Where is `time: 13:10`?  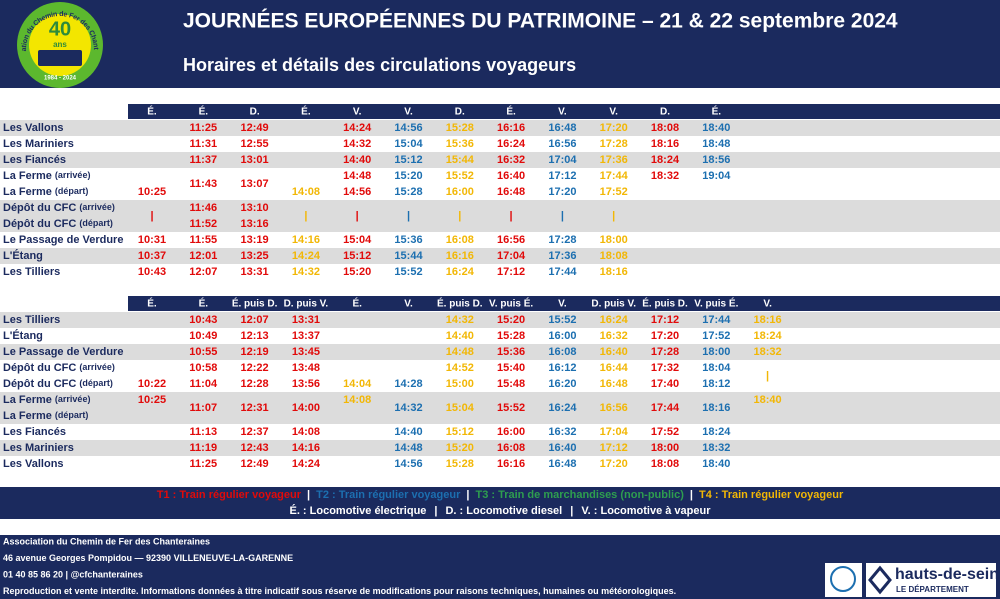
time: 13:10 is located at coordinates (255, 208).